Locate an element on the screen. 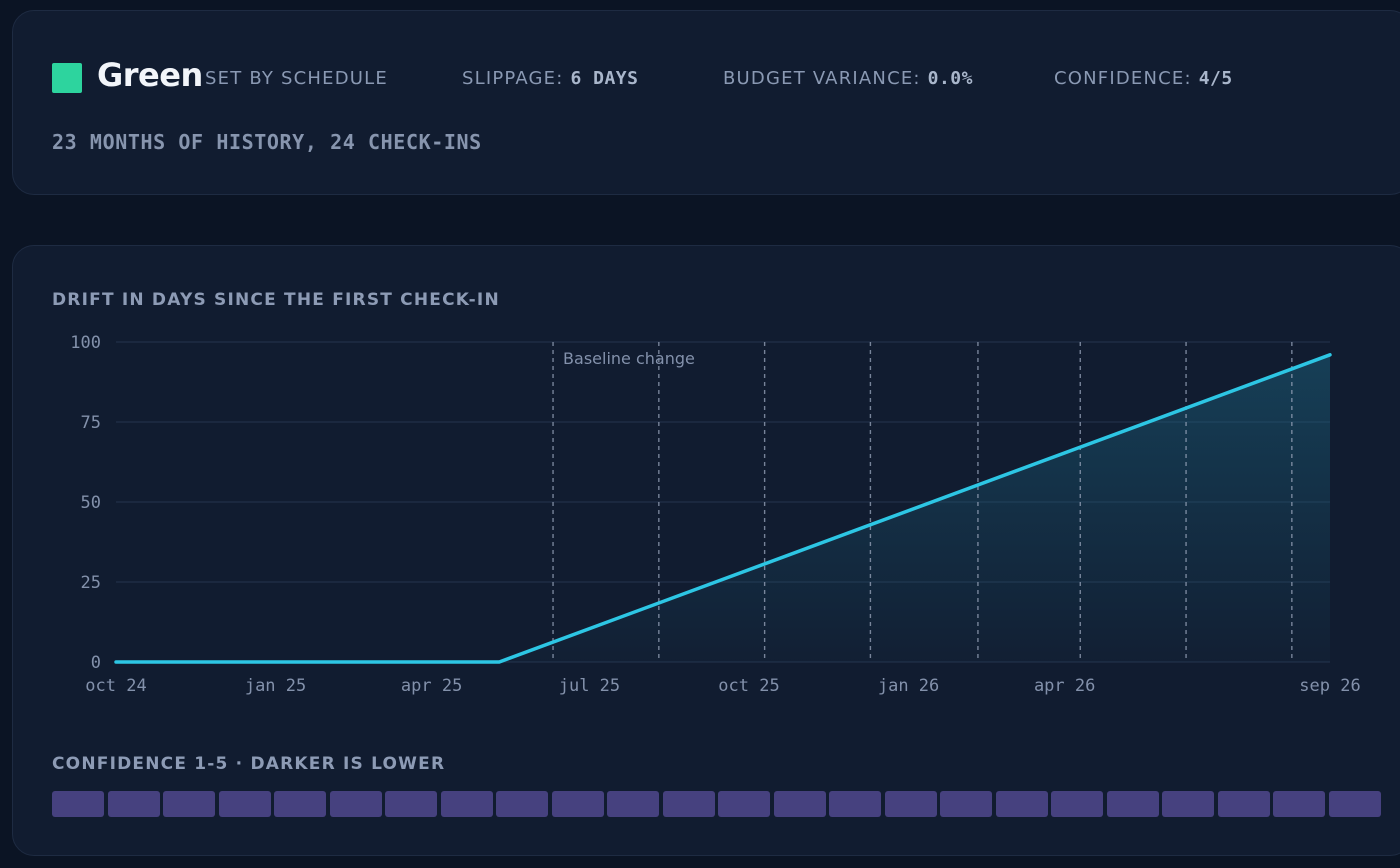 Image resolution: width=1400 pixels, height=868 pixels. x-tick-label: jan 26 is located at coordinates (908, 686).